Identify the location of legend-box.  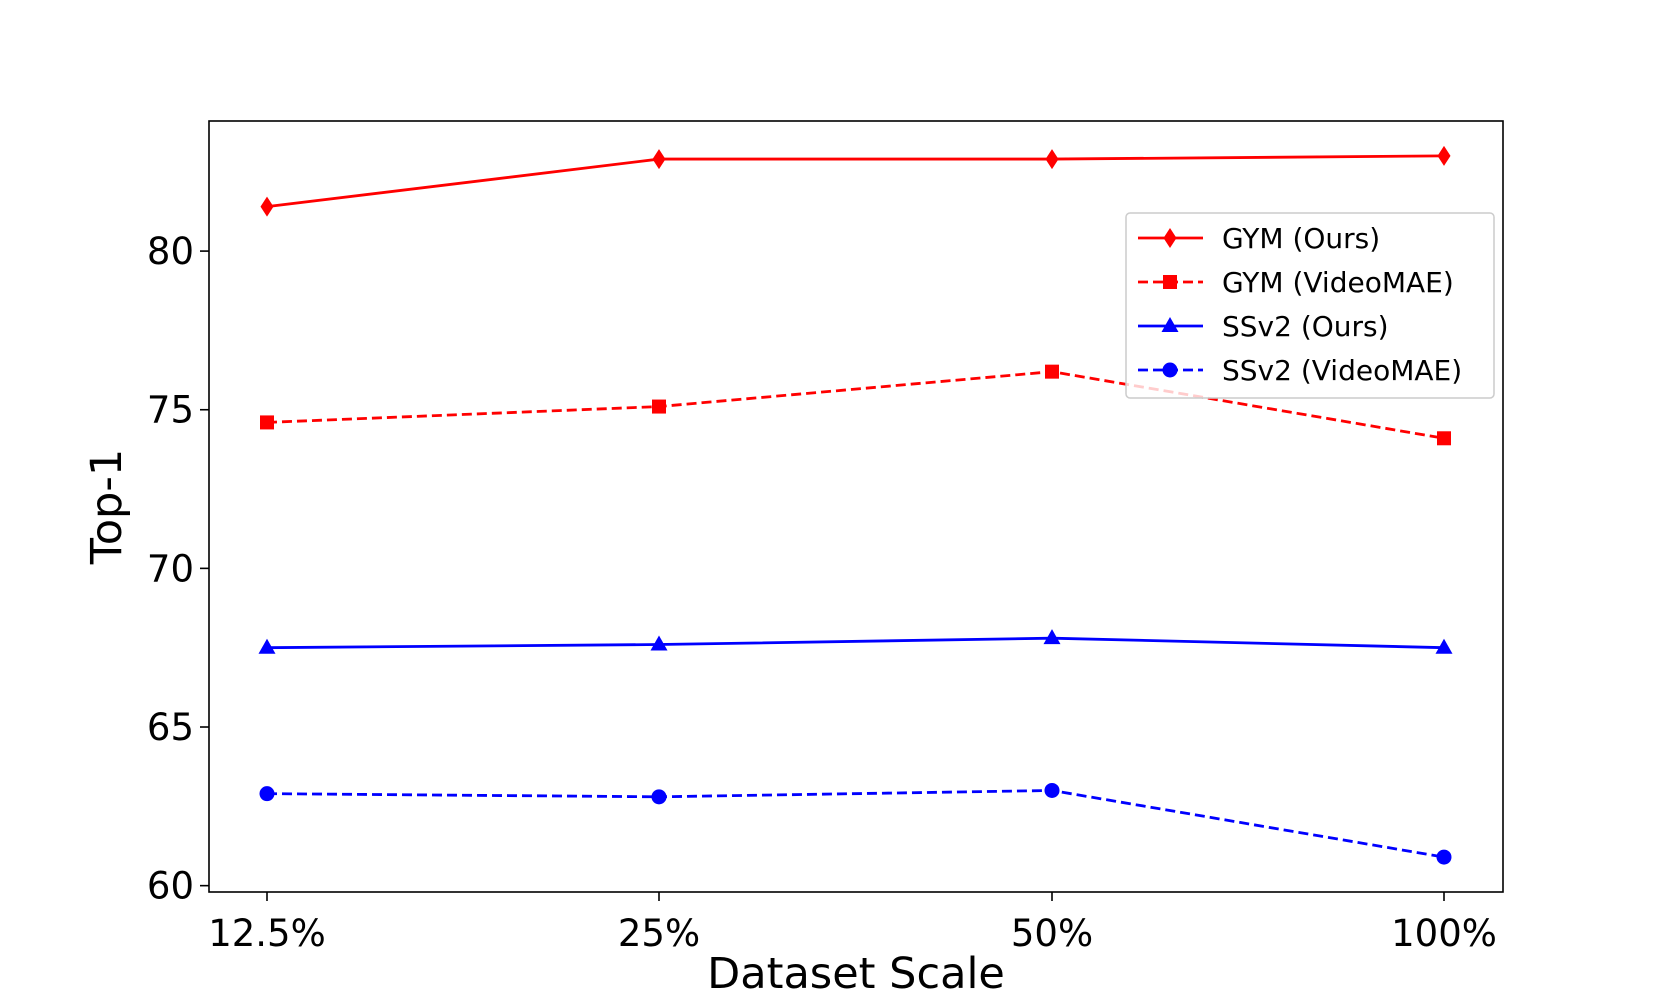
(1310, 305).